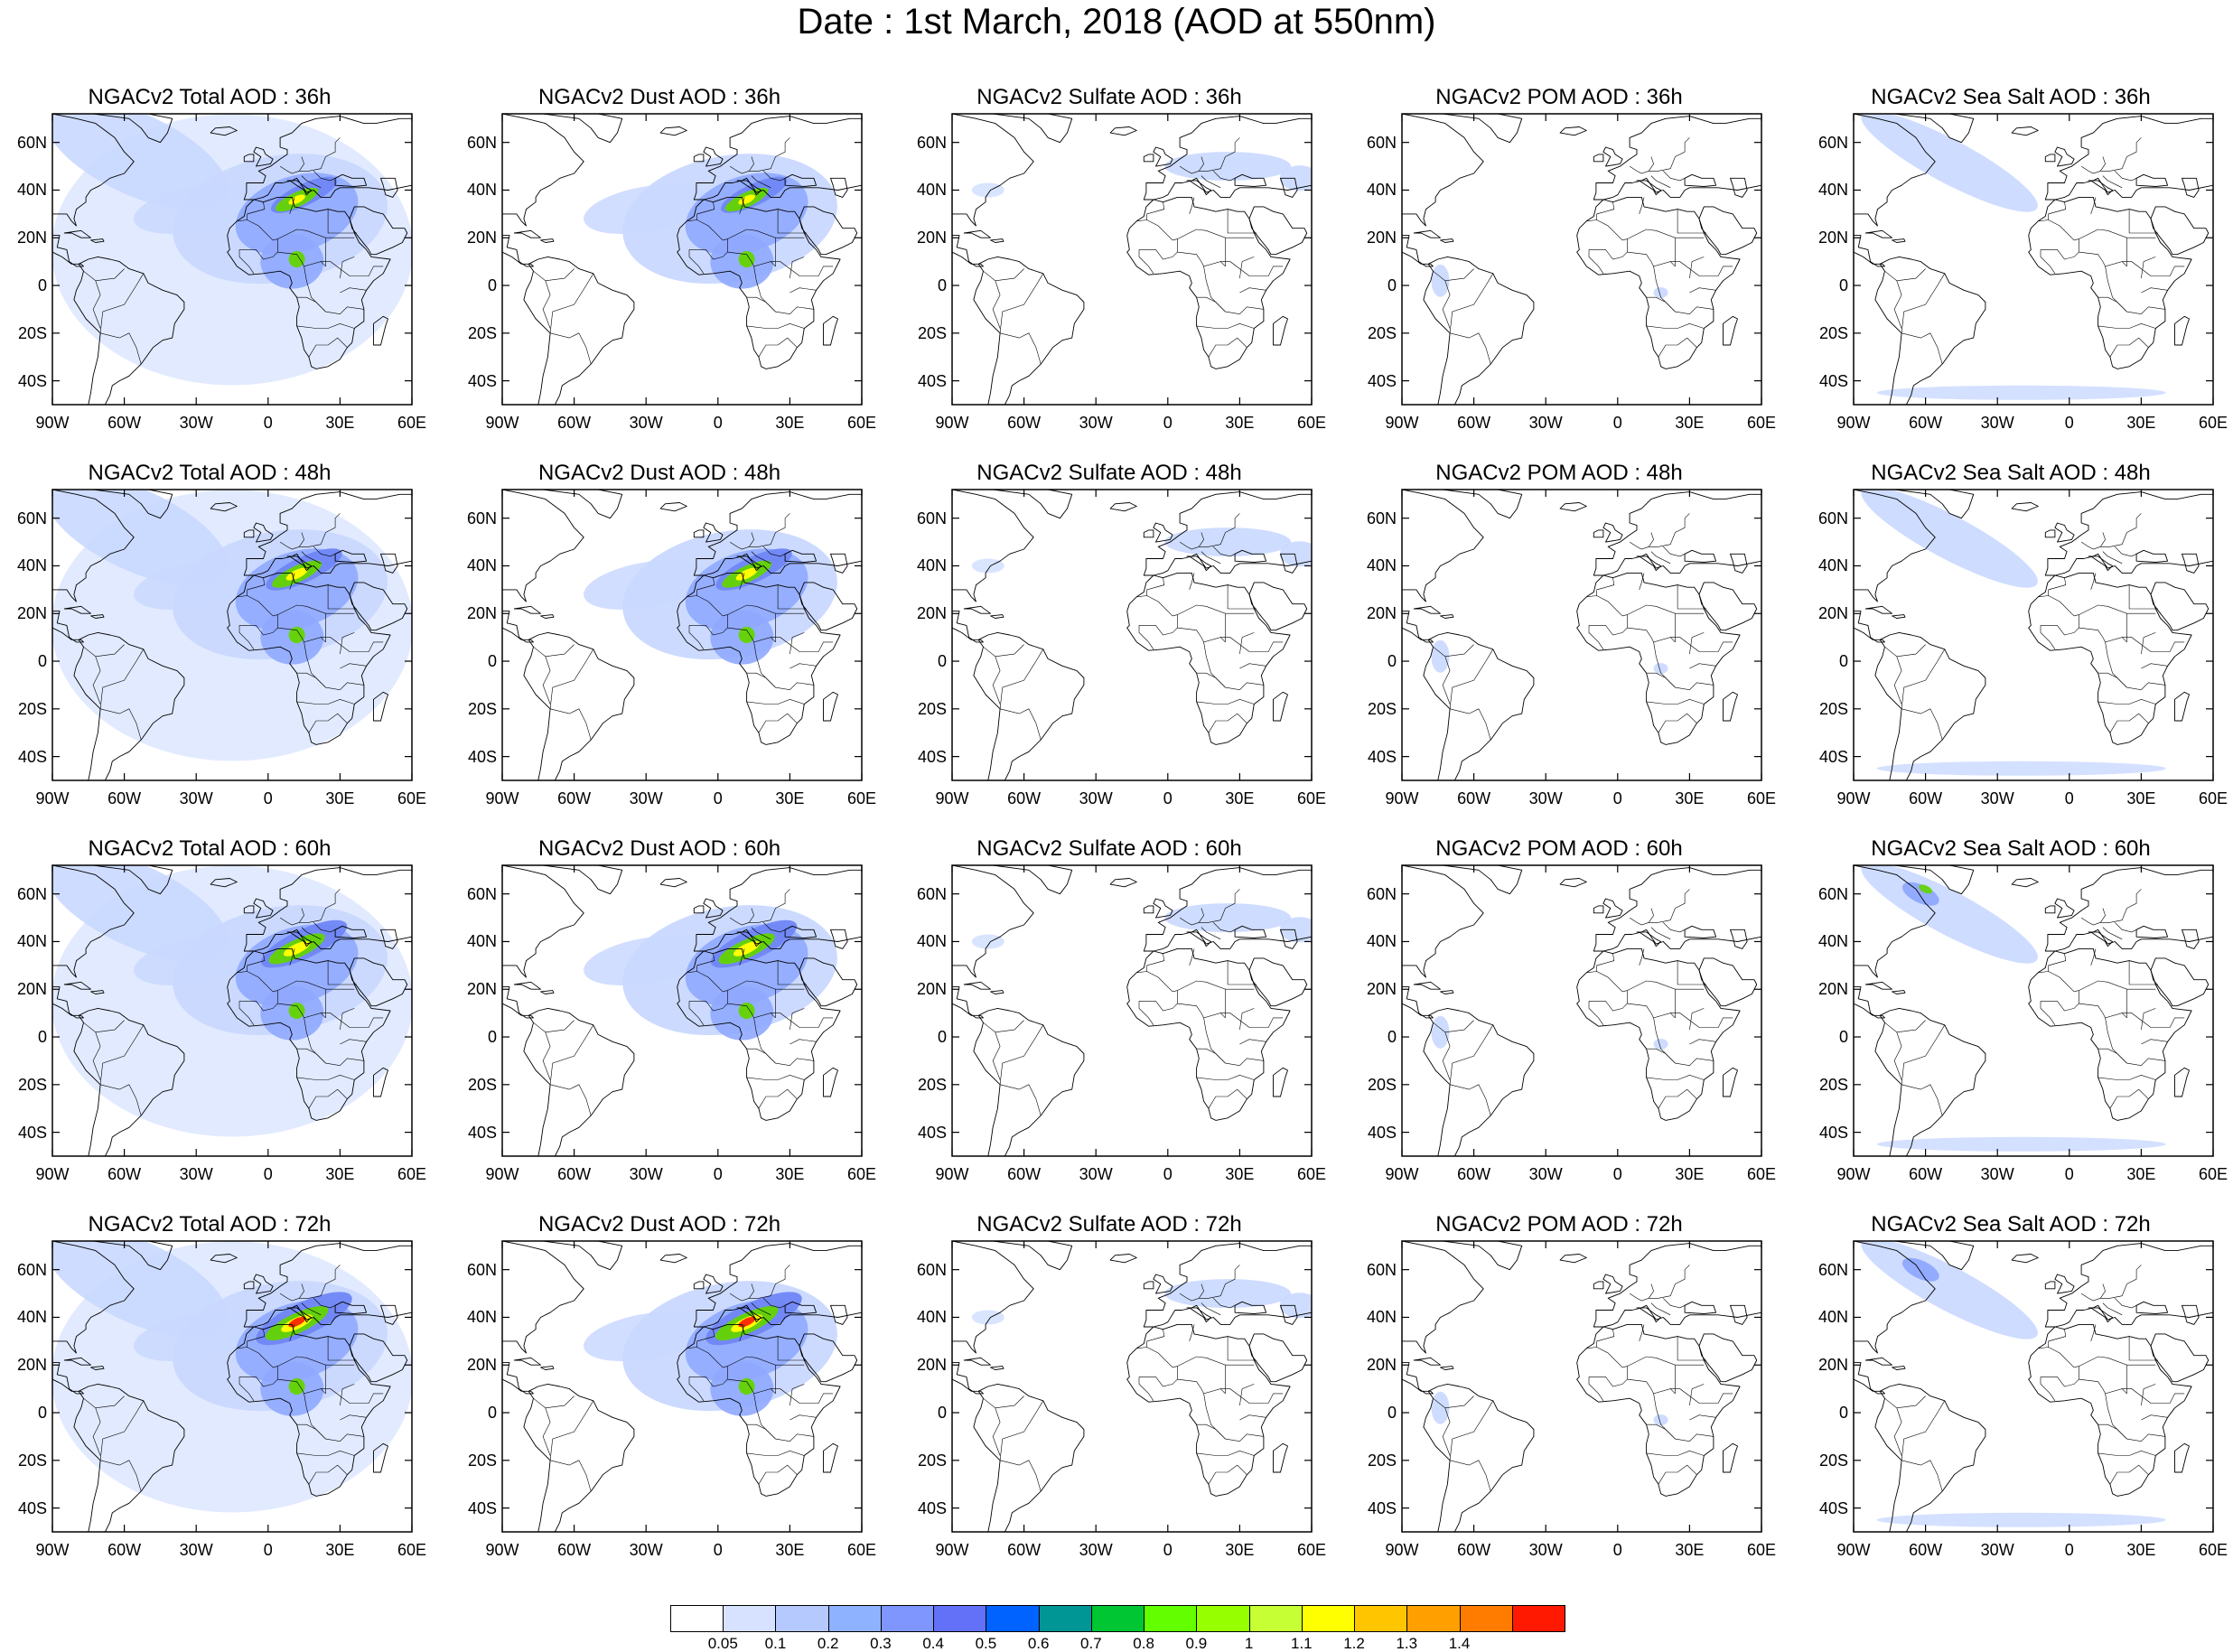 Image resolution: width=2233 pixels, height=1652 pixels. Describe the element at coordinates (2101, 1315) in the screenshot. I see `italy-coastline` at that location.